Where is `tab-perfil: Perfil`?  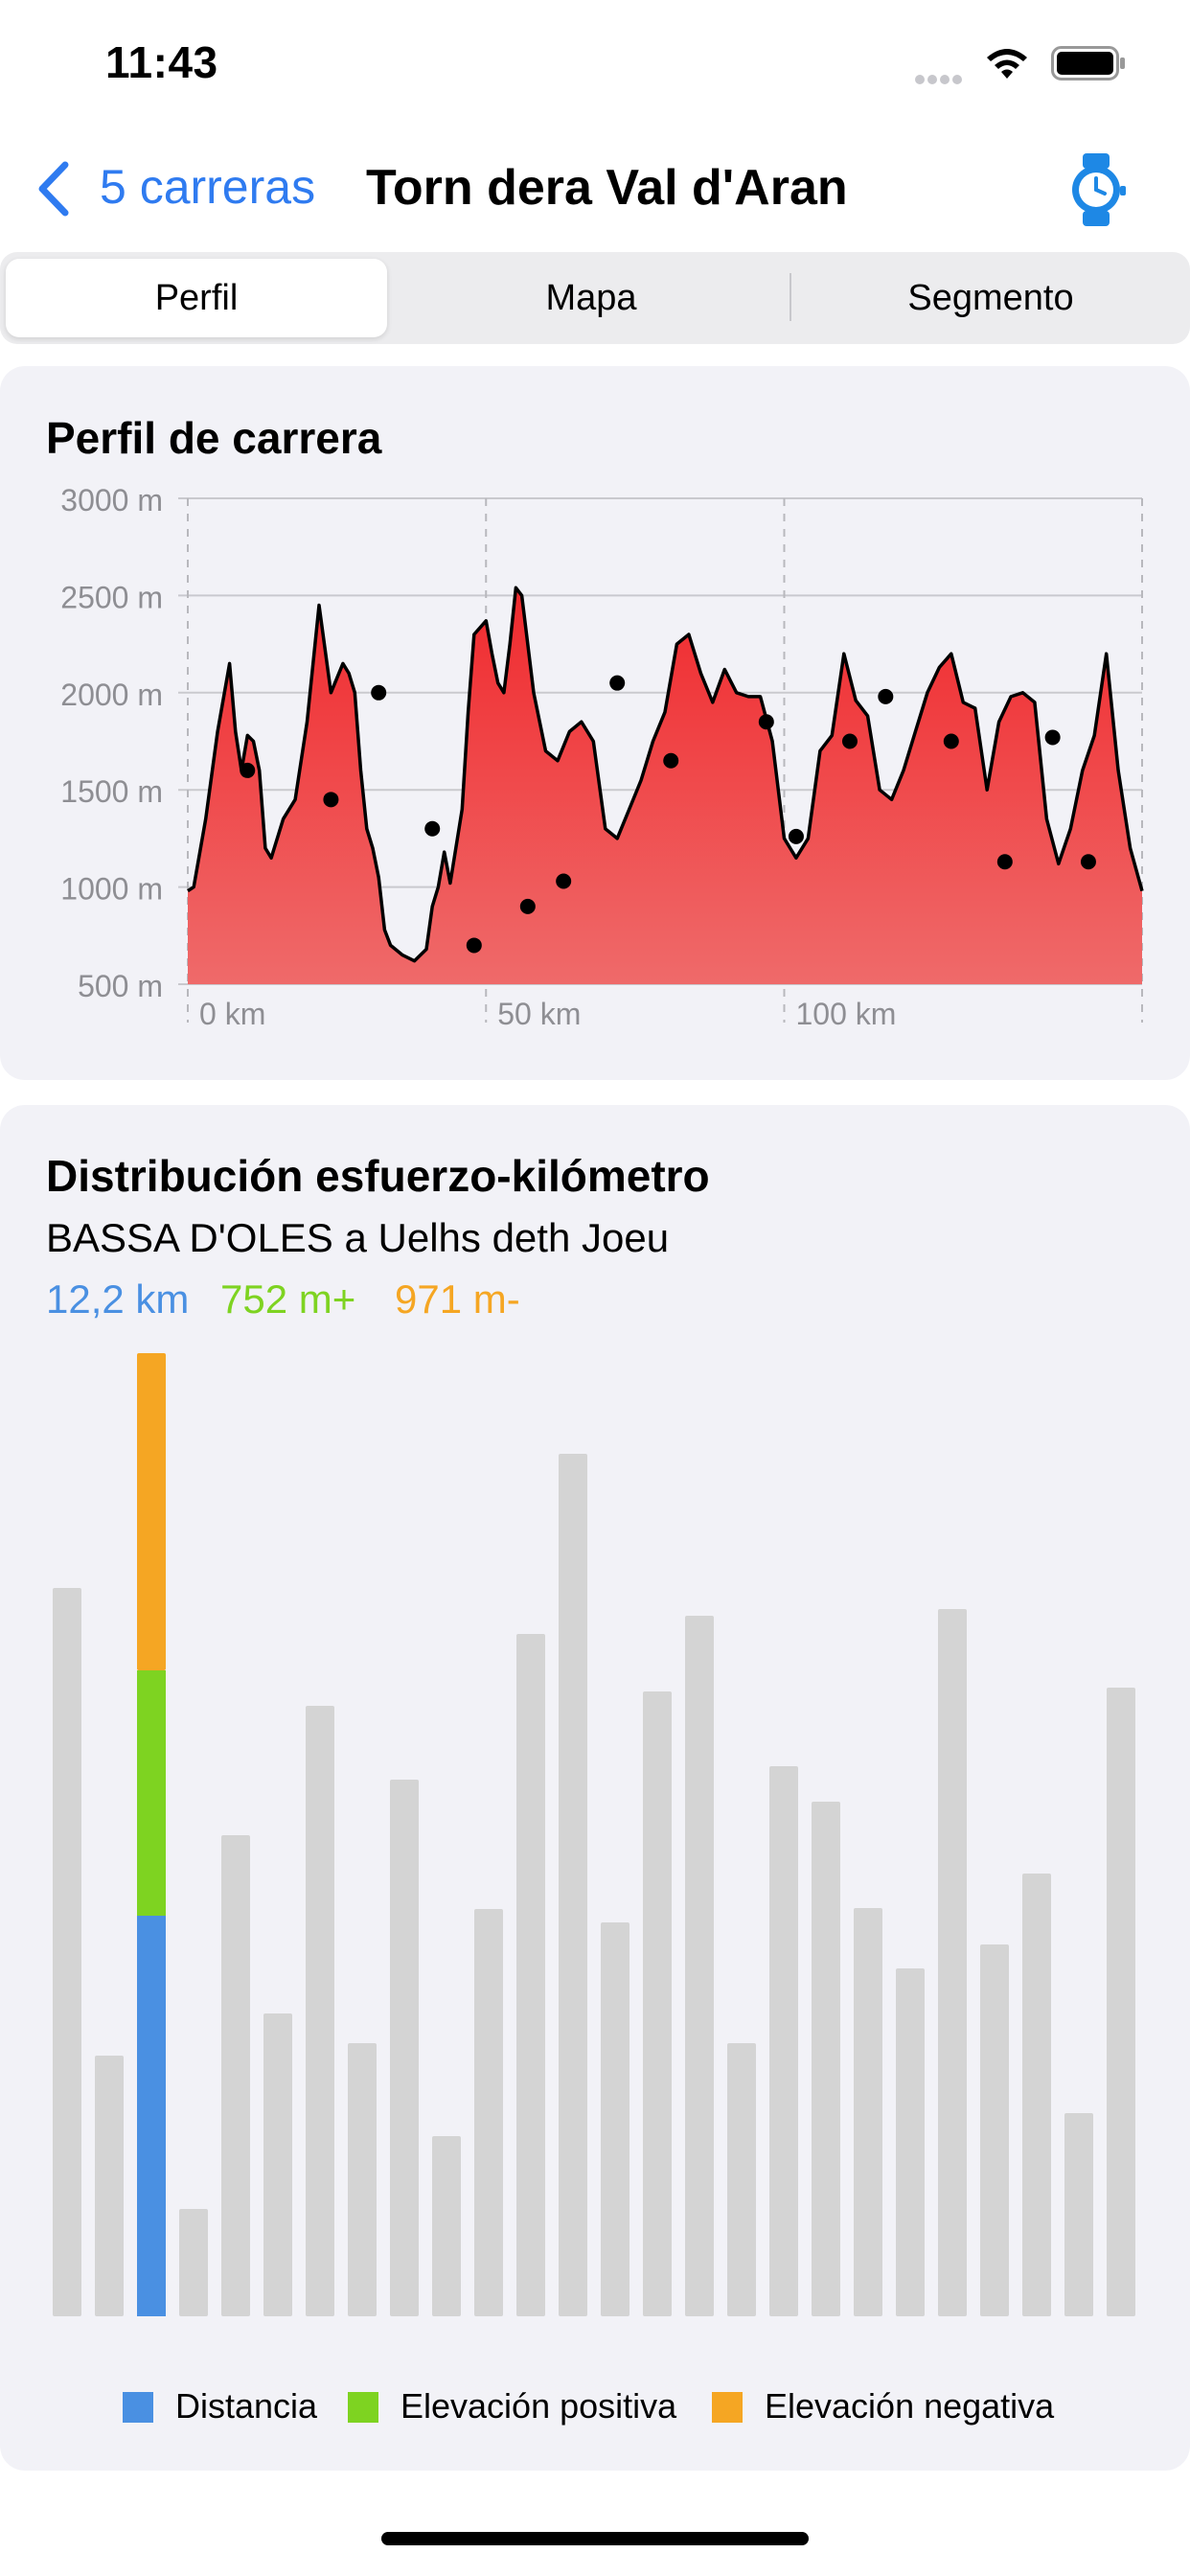 tab-perfil: Perfil is located at coordinates (197, 298).